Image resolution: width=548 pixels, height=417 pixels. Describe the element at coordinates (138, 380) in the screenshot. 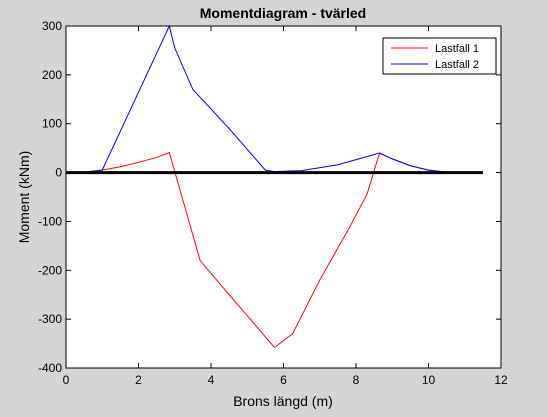

I see `x-tick-label: 2` at that location.